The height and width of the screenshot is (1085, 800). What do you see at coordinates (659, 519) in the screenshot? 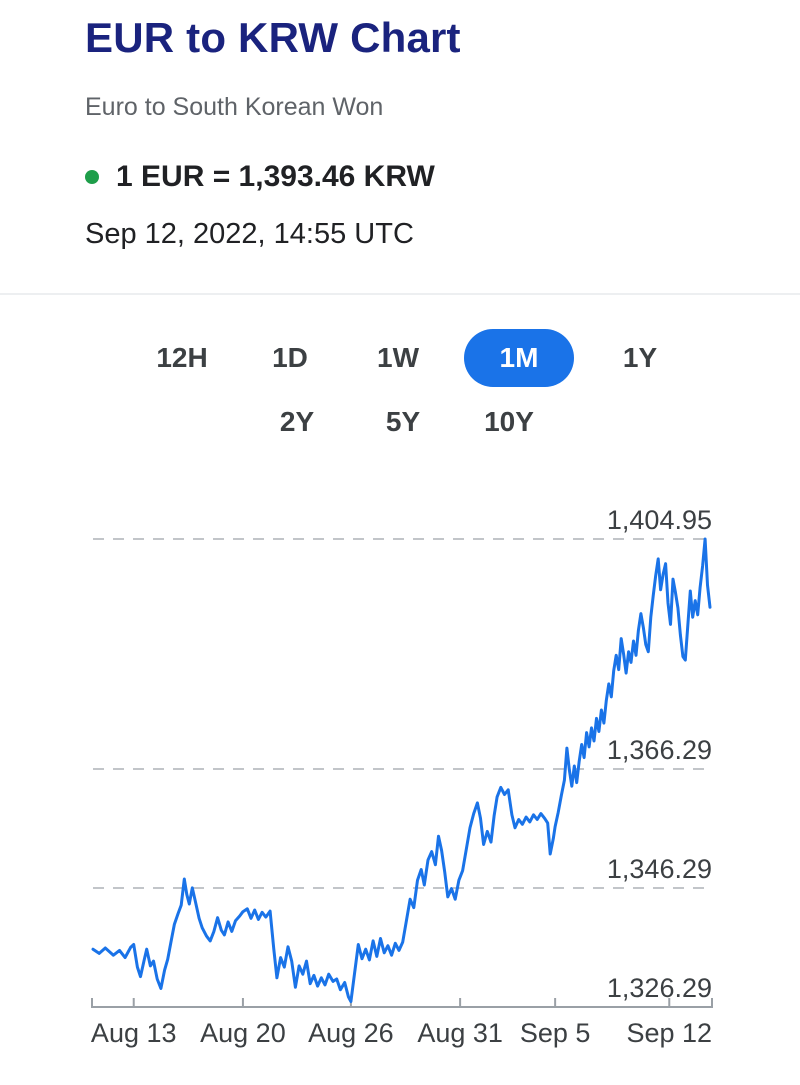
I see `y-gridline-label-1404: 1,404.95` at bounding box center [659, 519].